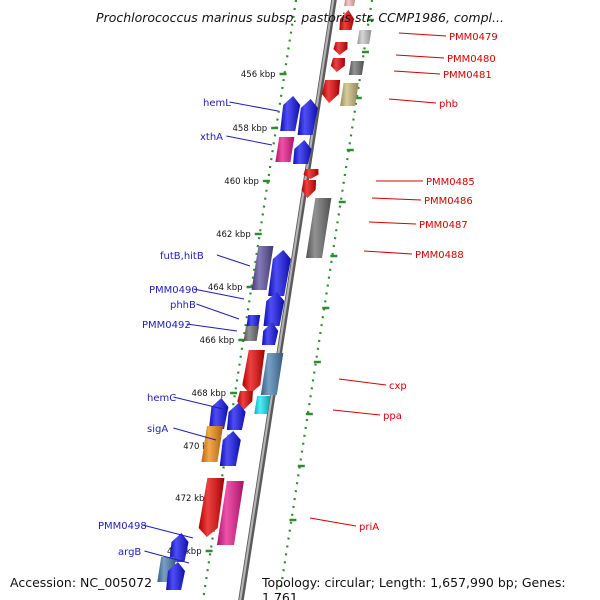 The image size is (600, 600). Describe the element at coordinates (225, 288) in the screenshot. I see `ruler-label: 464 kbp` at that location.